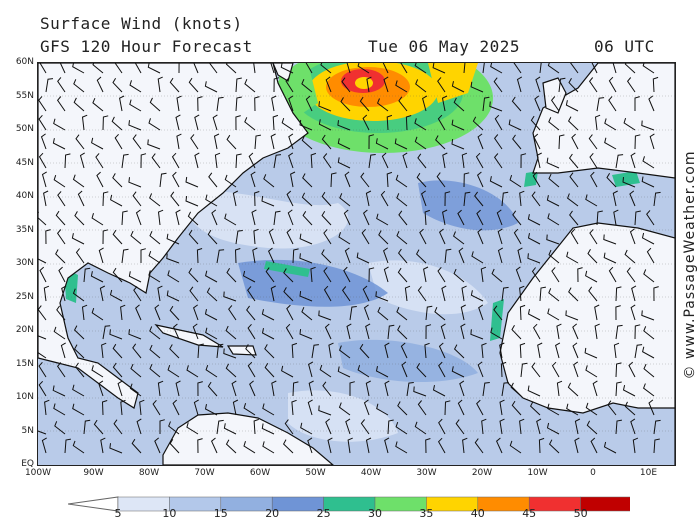  I want to click on colorbar-label: 10, so click(169, 513).